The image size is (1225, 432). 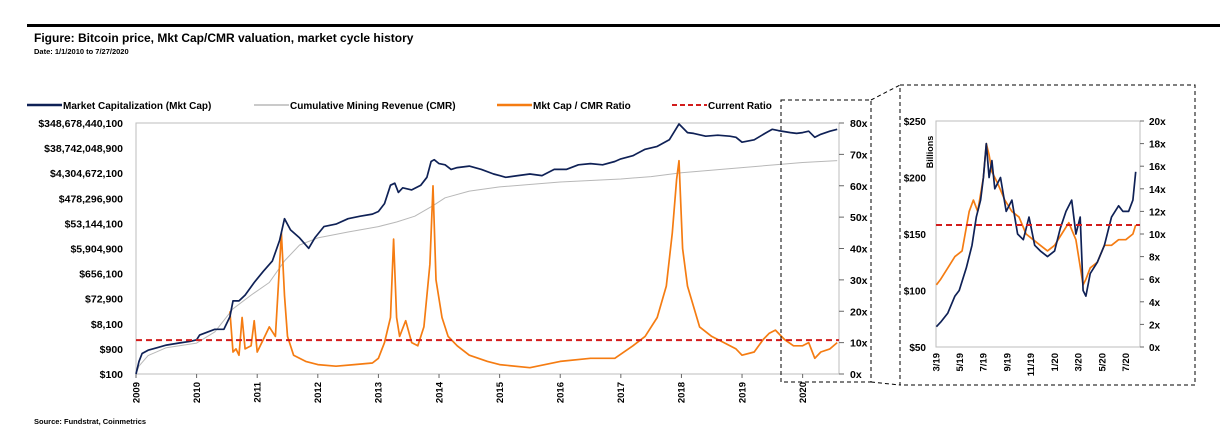 I want to click on inset-y-right-tick-label: 12x, so click(x=1157, y=212).